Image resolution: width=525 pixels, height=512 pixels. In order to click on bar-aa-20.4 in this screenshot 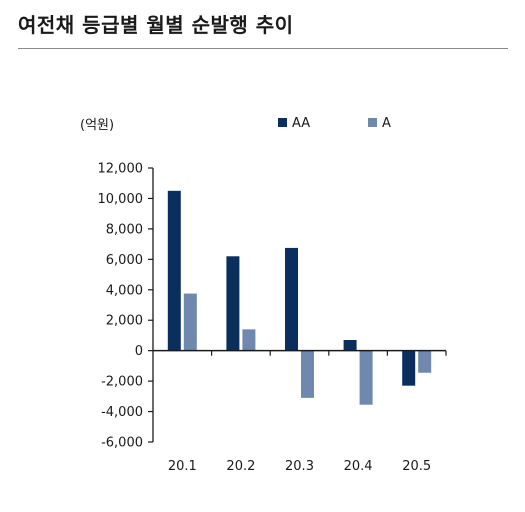, I will do `click(350, 345)`.